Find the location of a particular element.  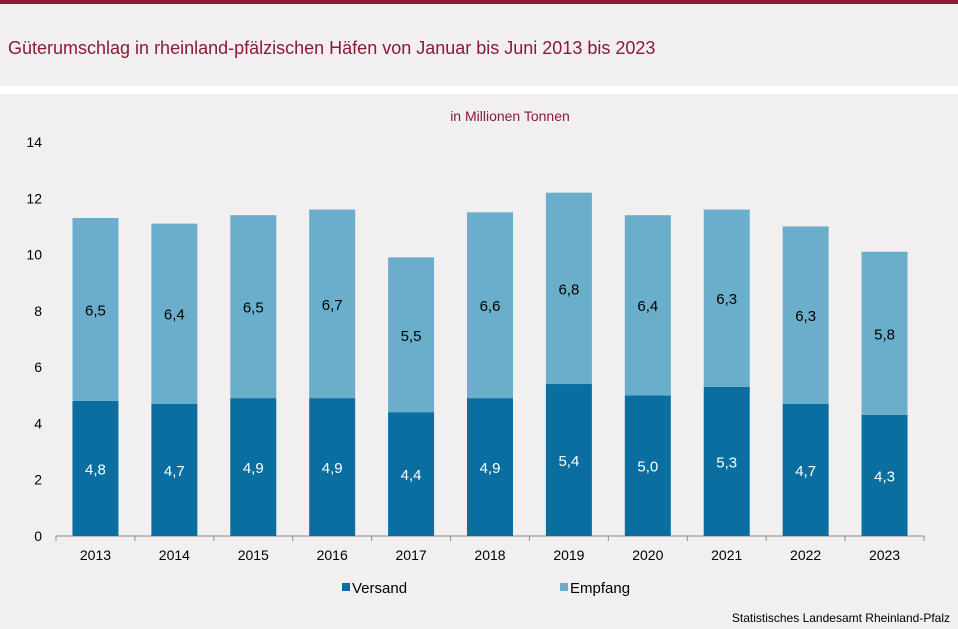

y-tick-label: 4 is located at coordinates (38, 423).